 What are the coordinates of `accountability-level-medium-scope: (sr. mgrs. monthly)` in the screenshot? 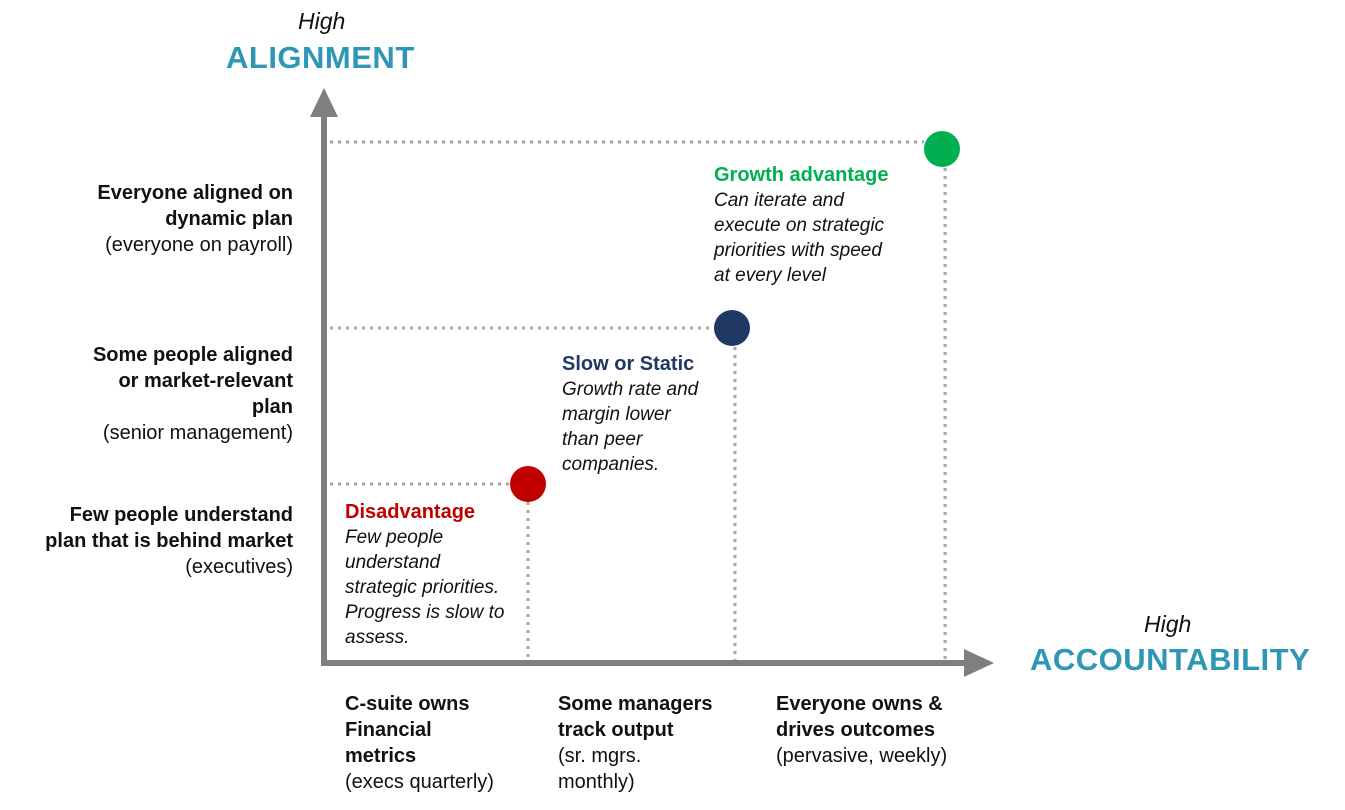 It's located at (600, 769).